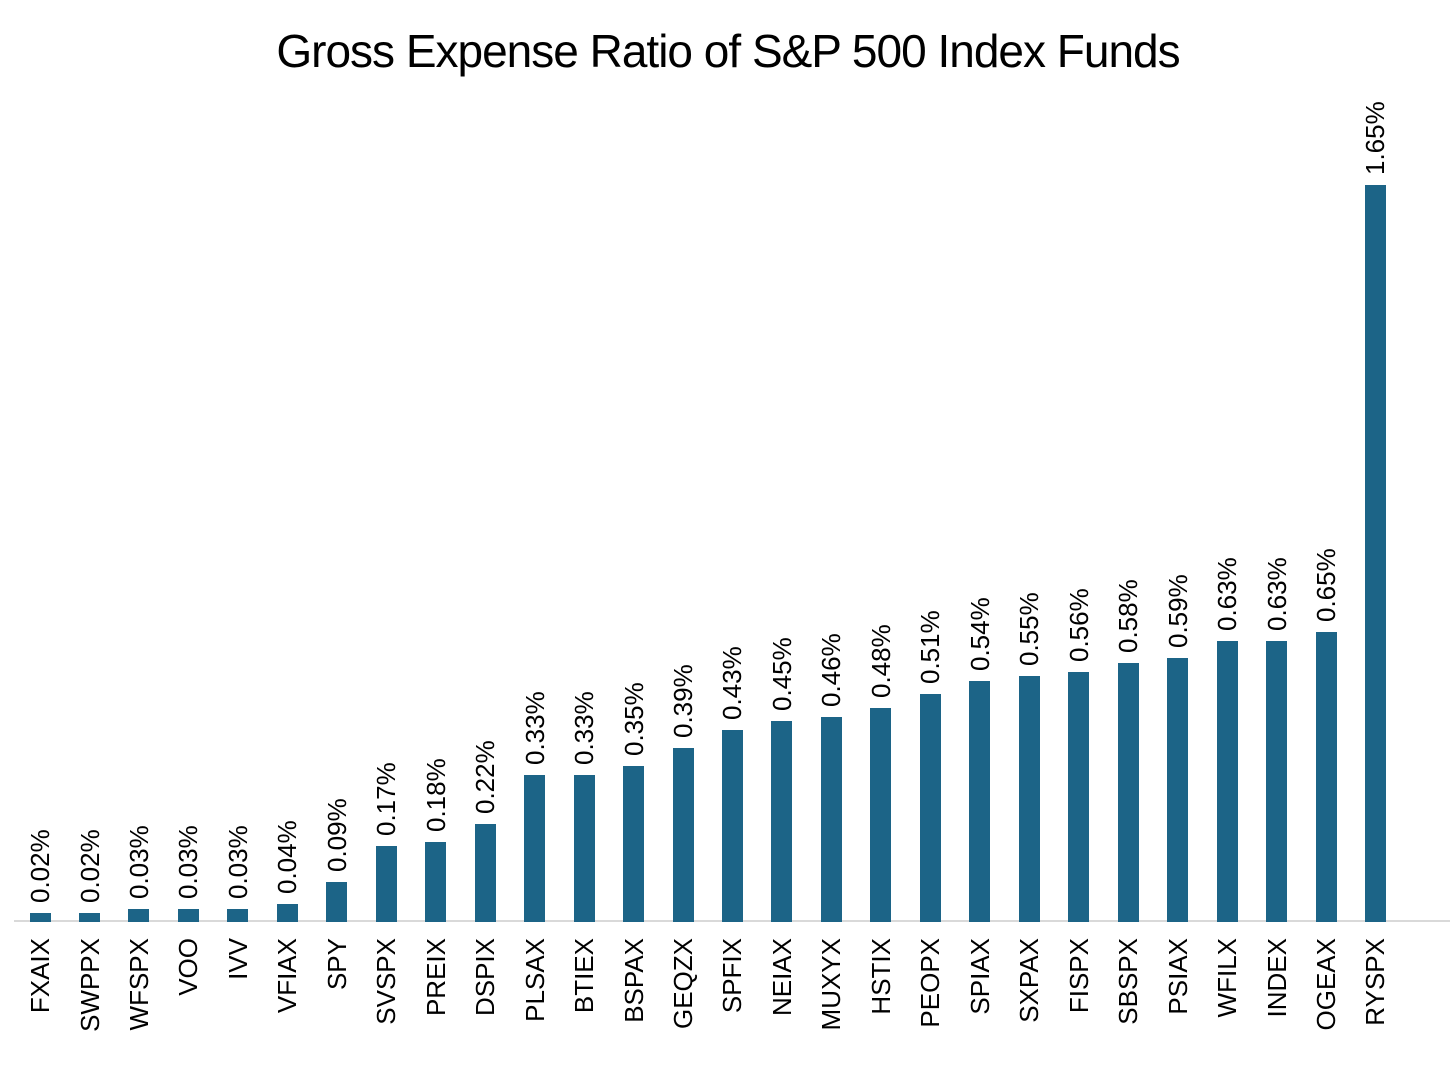 This screenshot has height=1074, width=1456. Describe the element at coordinates (781, 977) in the screenshot. I see `x-tick-label: NEIAX` at that location.